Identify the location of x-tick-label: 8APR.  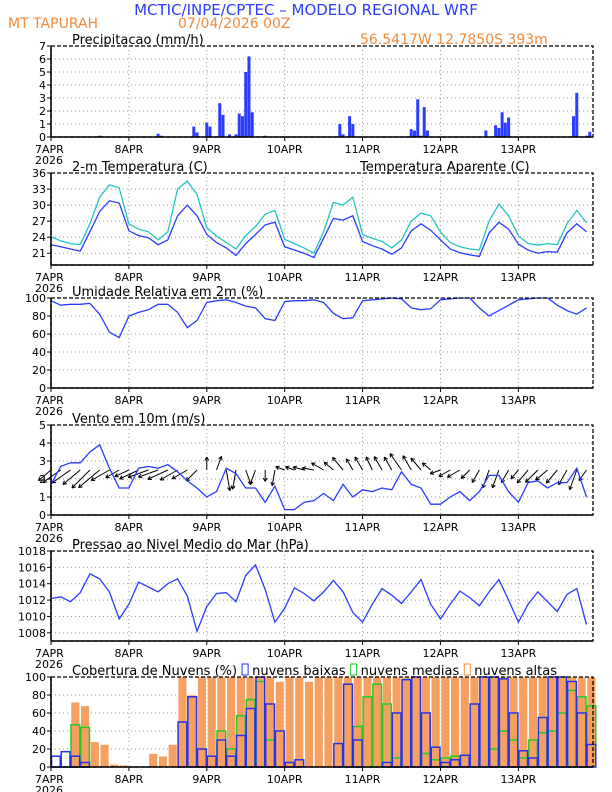
(128, 400).